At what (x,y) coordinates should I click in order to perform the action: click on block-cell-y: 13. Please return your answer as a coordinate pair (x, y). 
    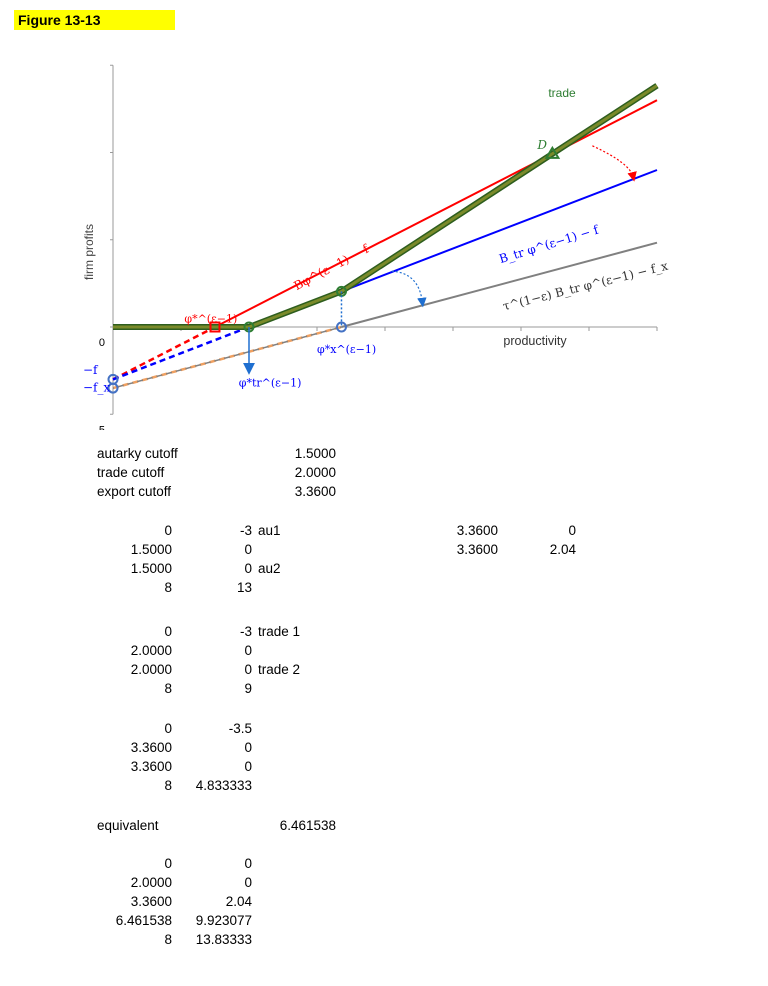
    Looking at the image, I should click on (244, 587).